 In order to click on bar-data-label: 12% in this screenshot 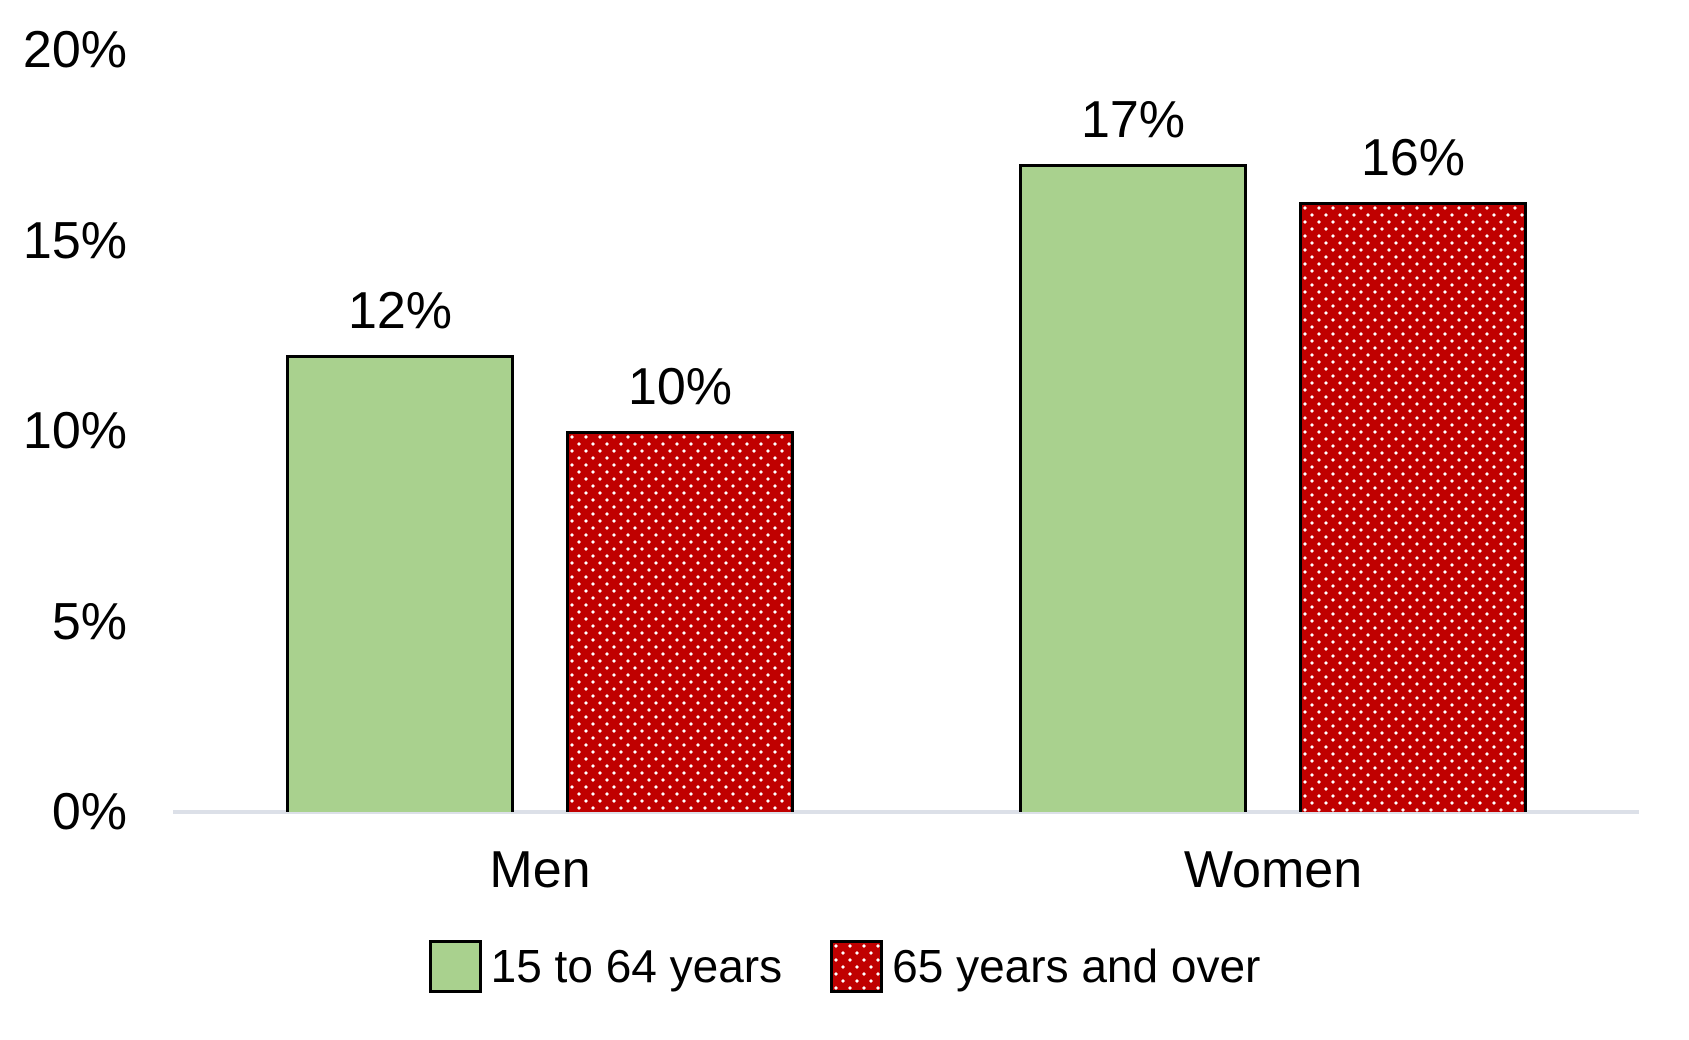, I will do `click(400, 310)`.